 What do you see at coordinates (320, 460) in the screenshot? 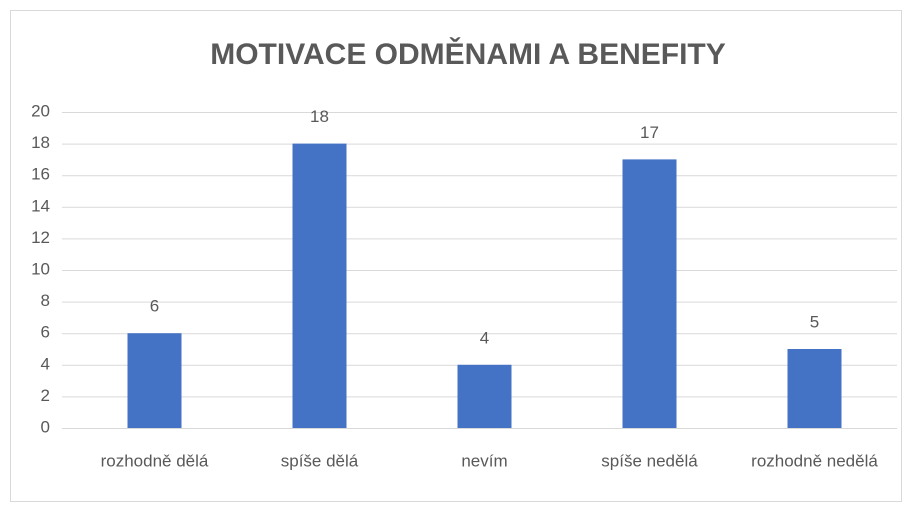
I see `x-tick-label: spíše dělá` at bounding box center [320, 460].